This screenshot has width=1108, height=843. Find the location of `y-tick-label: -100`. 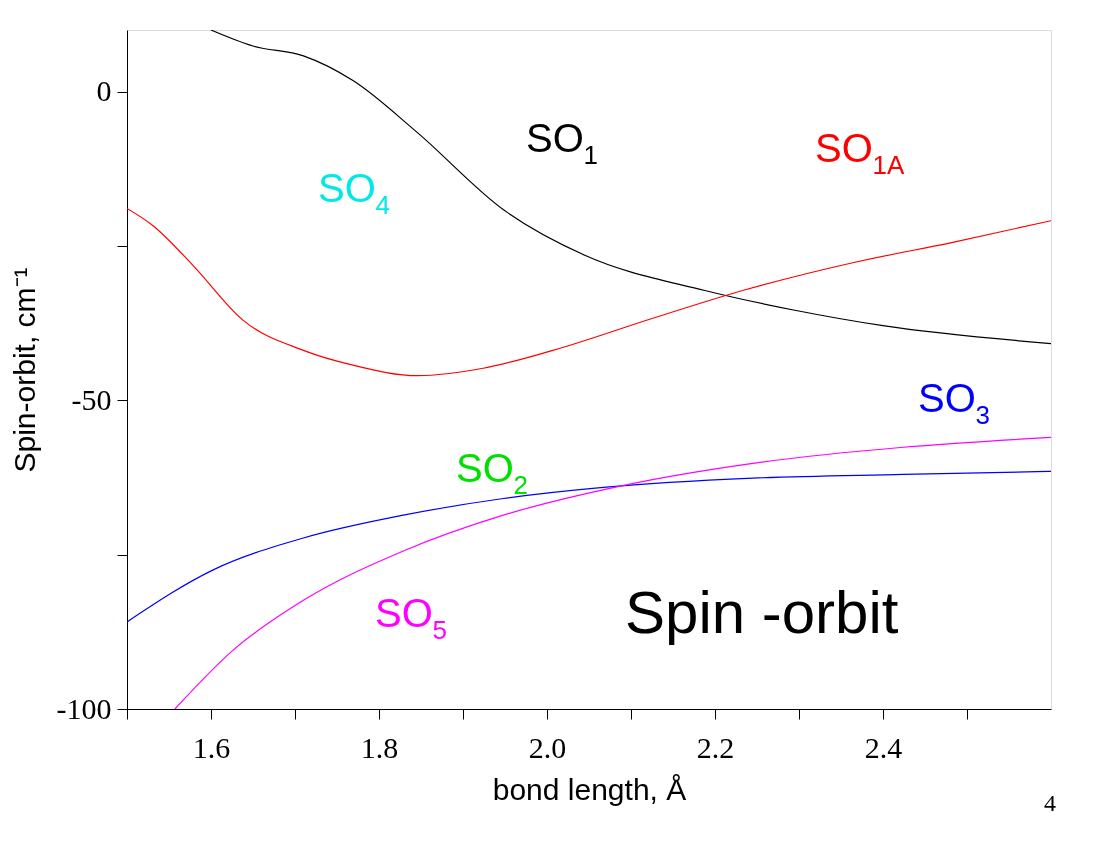

y-tick-label: -100 is located at coordinates (84, 708).